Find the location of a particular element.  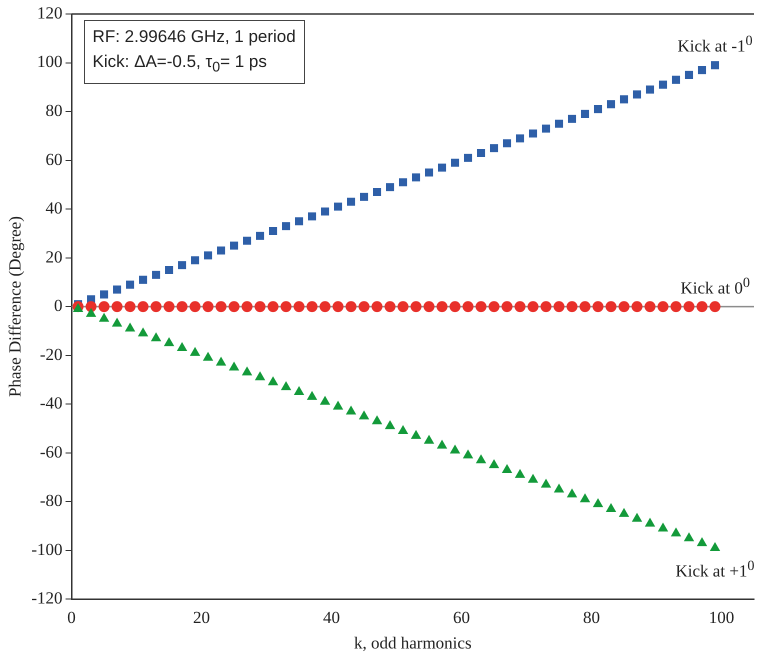

y-tick-label: -80 is located at coordinates (51, 500).